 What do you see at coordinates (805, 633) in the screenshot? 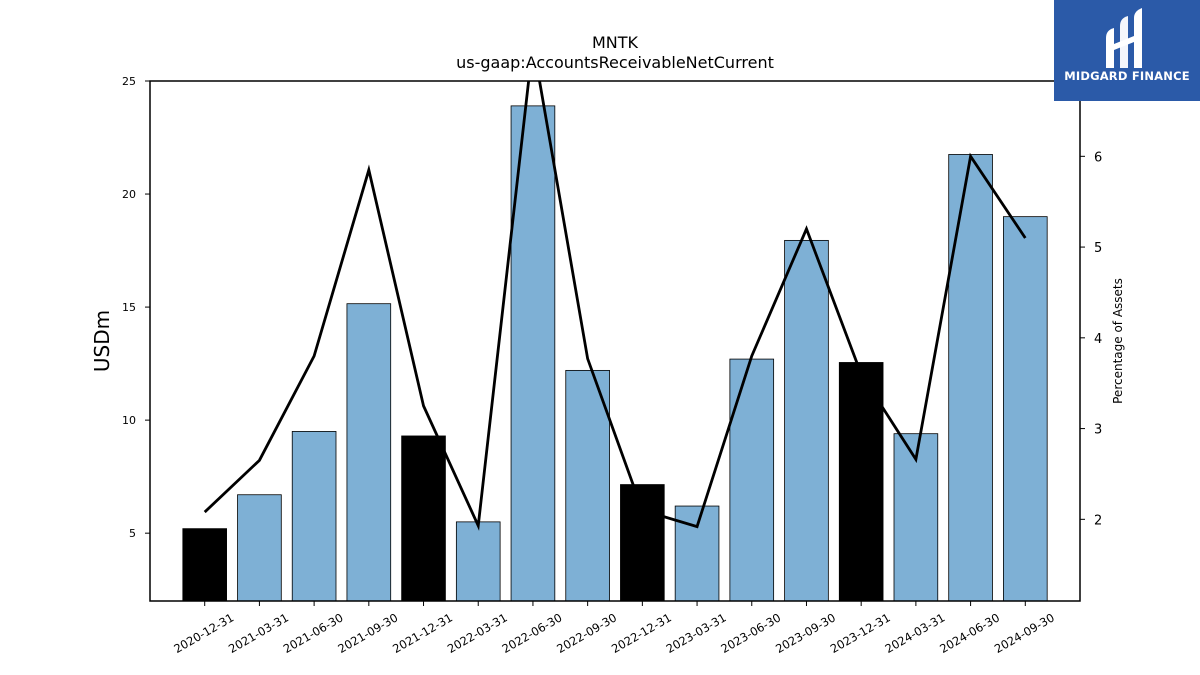
I see `x-tick-label: 2023-09-30` at bounding box center [805, 633].